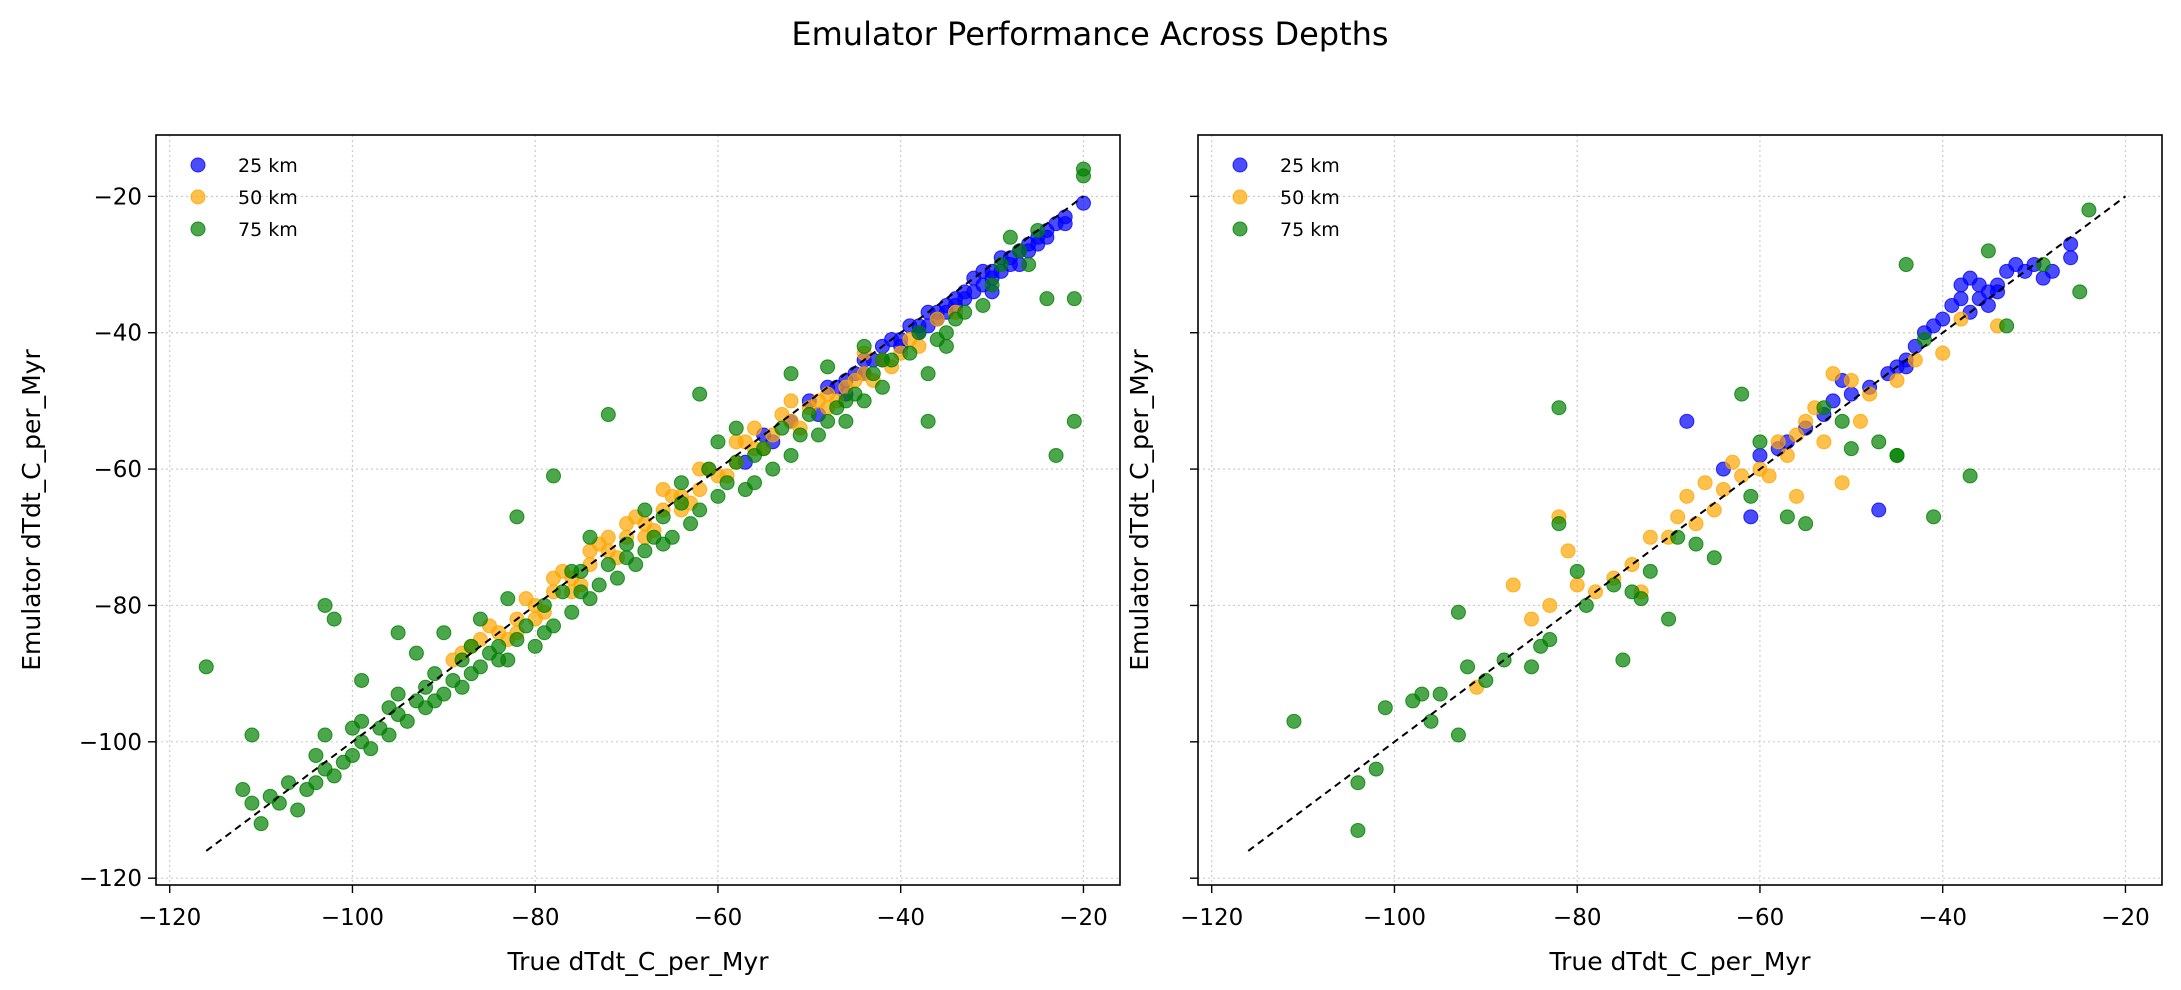  I want to click on y-tick-label: −20, so click(117, 197).